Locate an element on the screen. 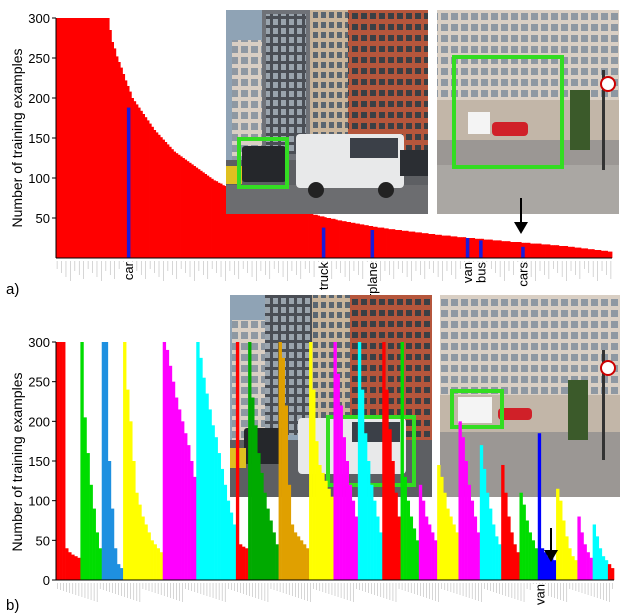 Image resolution: width=630 pixels, height=613 pixels. panel-b-y-tick-label: 50 is located at coordinates (43, 540).